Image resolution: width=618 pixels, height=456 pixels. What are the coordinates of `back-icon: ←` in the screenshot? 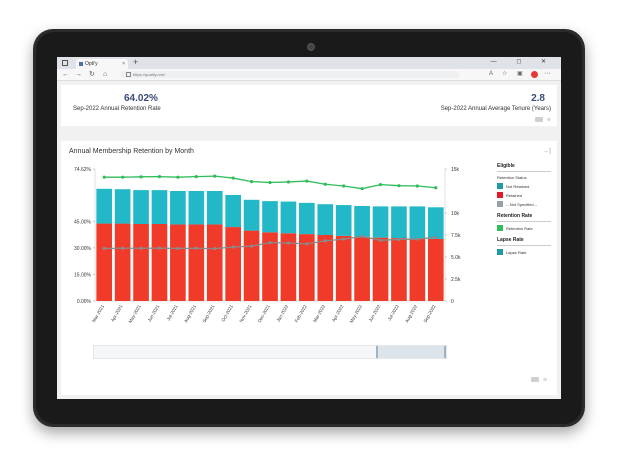 It's located at (65, 74).